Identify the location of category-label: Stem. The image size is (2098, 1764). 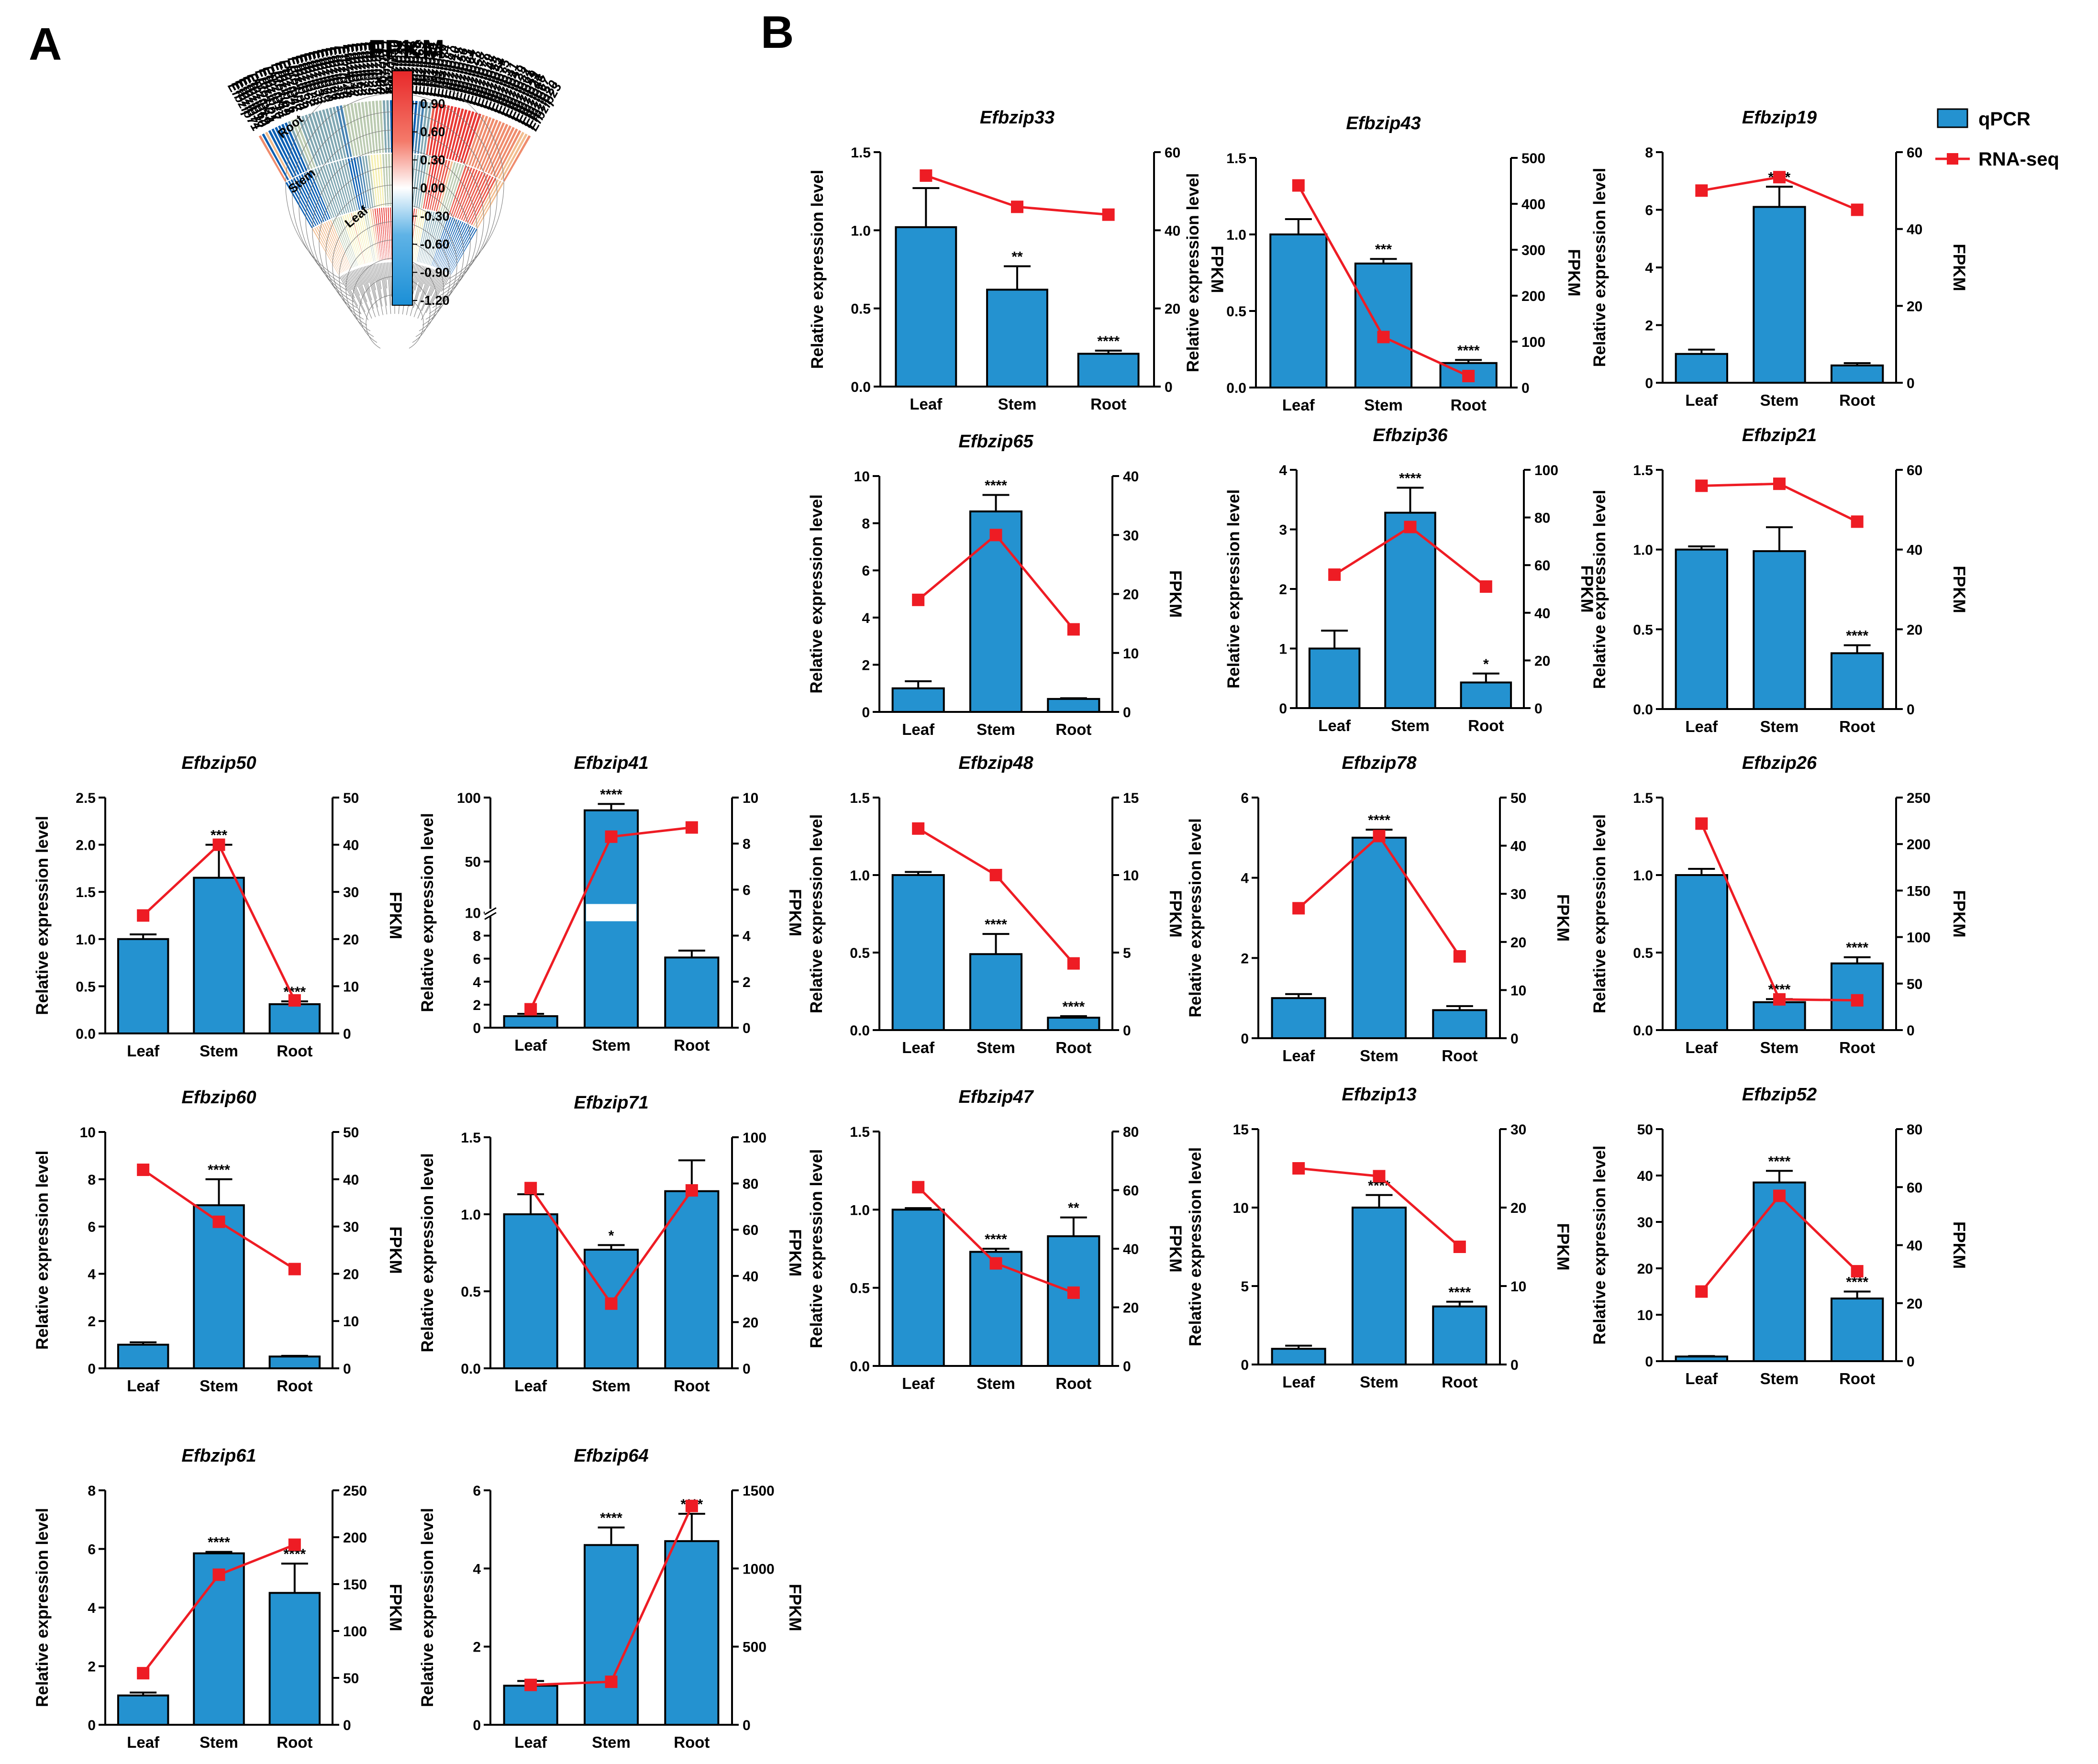
(611, 1742).